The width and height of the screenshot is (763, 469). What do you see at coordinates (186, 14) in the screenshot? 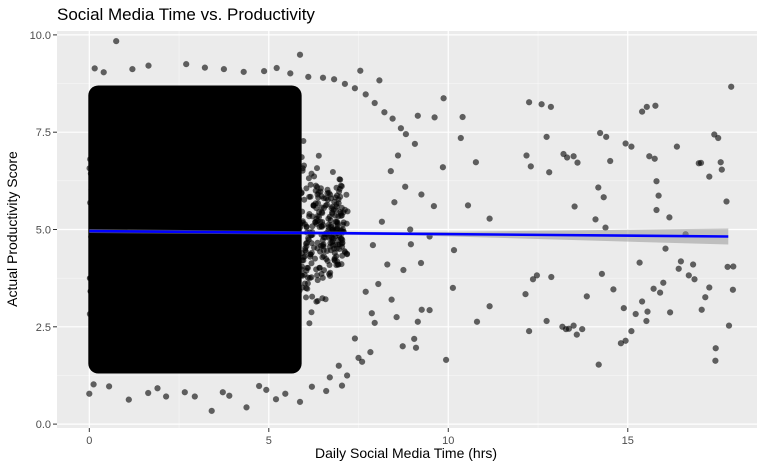
I see `chart-title: Social Media Time vs. Productivity` at bounding box center [186, 14].